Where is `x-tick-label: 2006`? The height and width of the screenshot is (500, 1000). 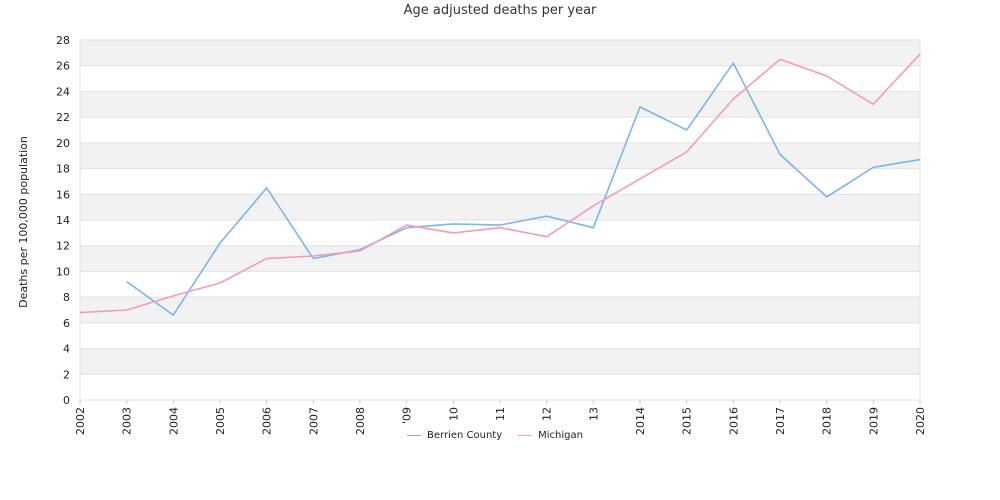 x-tick-label: 2006 is located at coordinates (267, 421).